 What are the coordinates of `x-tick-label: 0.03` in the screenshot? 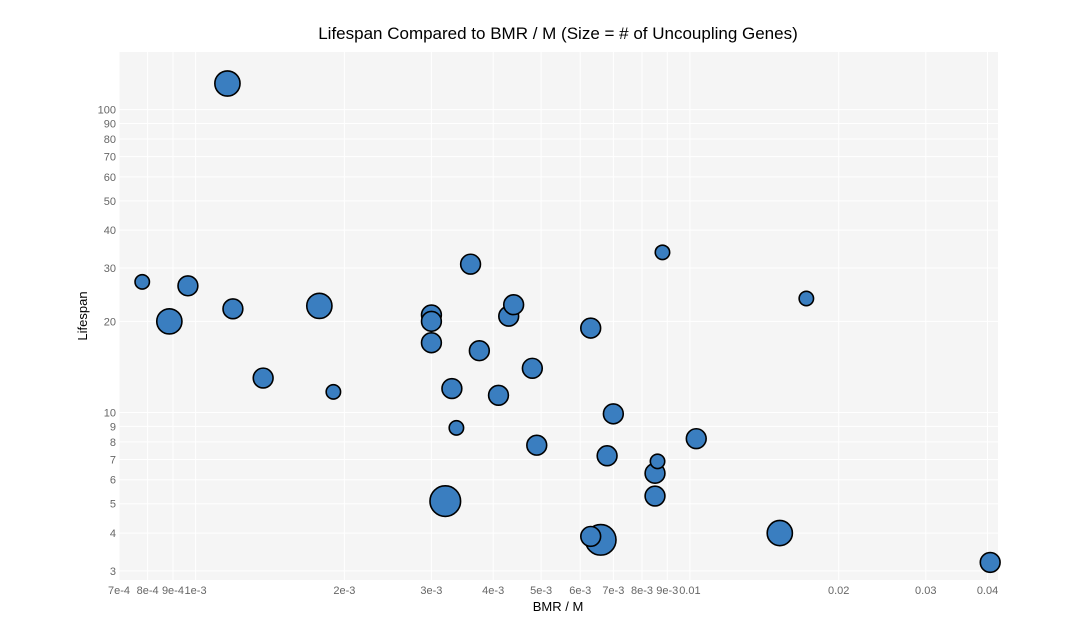 It's located at (925, 591).